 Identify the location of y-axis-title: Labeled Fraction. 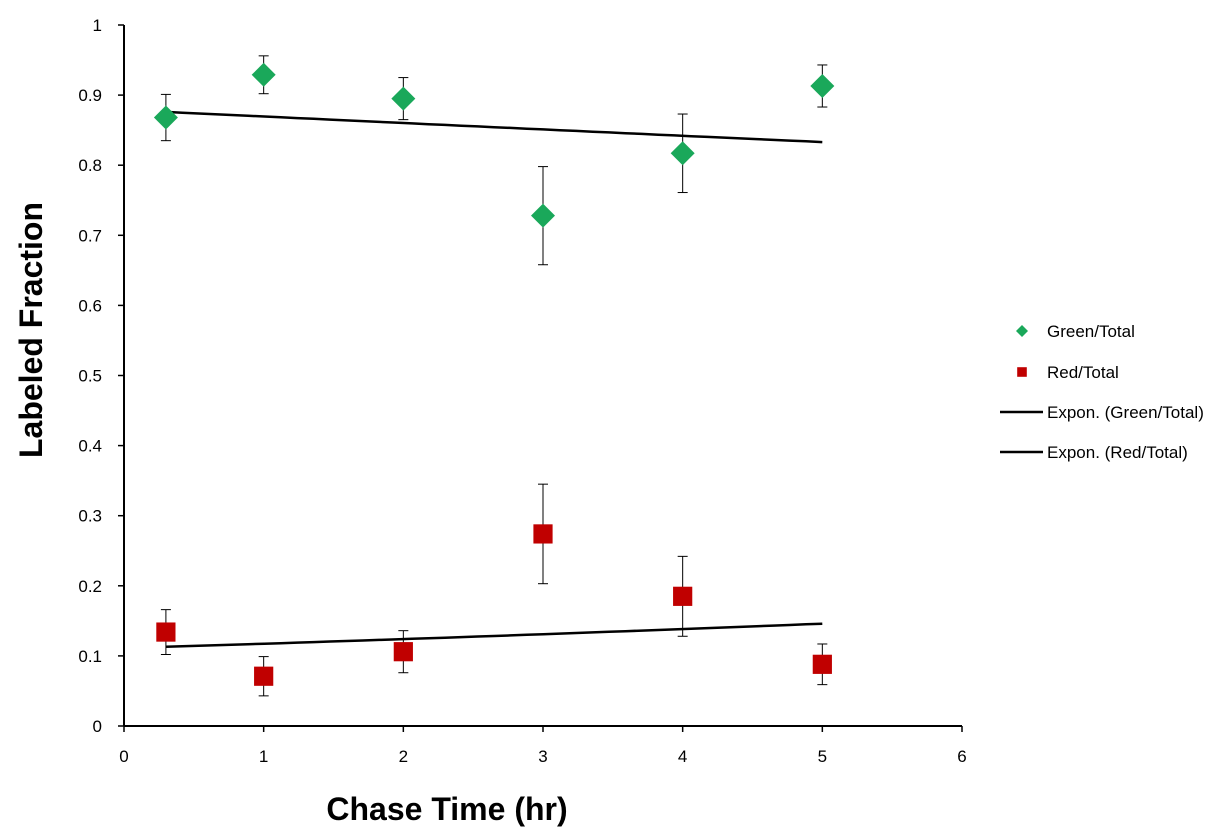
(31, 330).